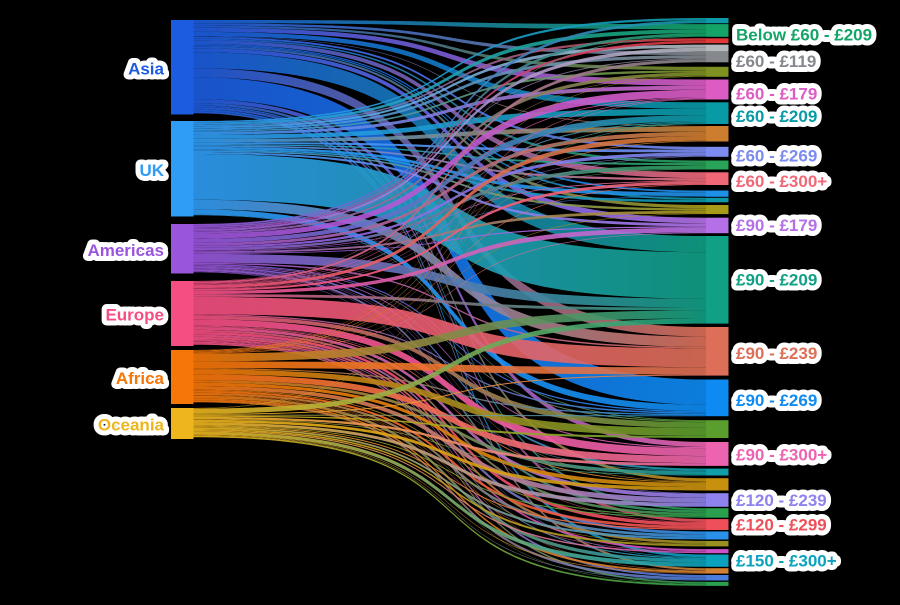 The width and height of the screenshot is (900, 605). What do you see at coordinates (776, 94) in the screenshot?
I see `svg-text: £60 - £179` at bounding box center [776, 94].